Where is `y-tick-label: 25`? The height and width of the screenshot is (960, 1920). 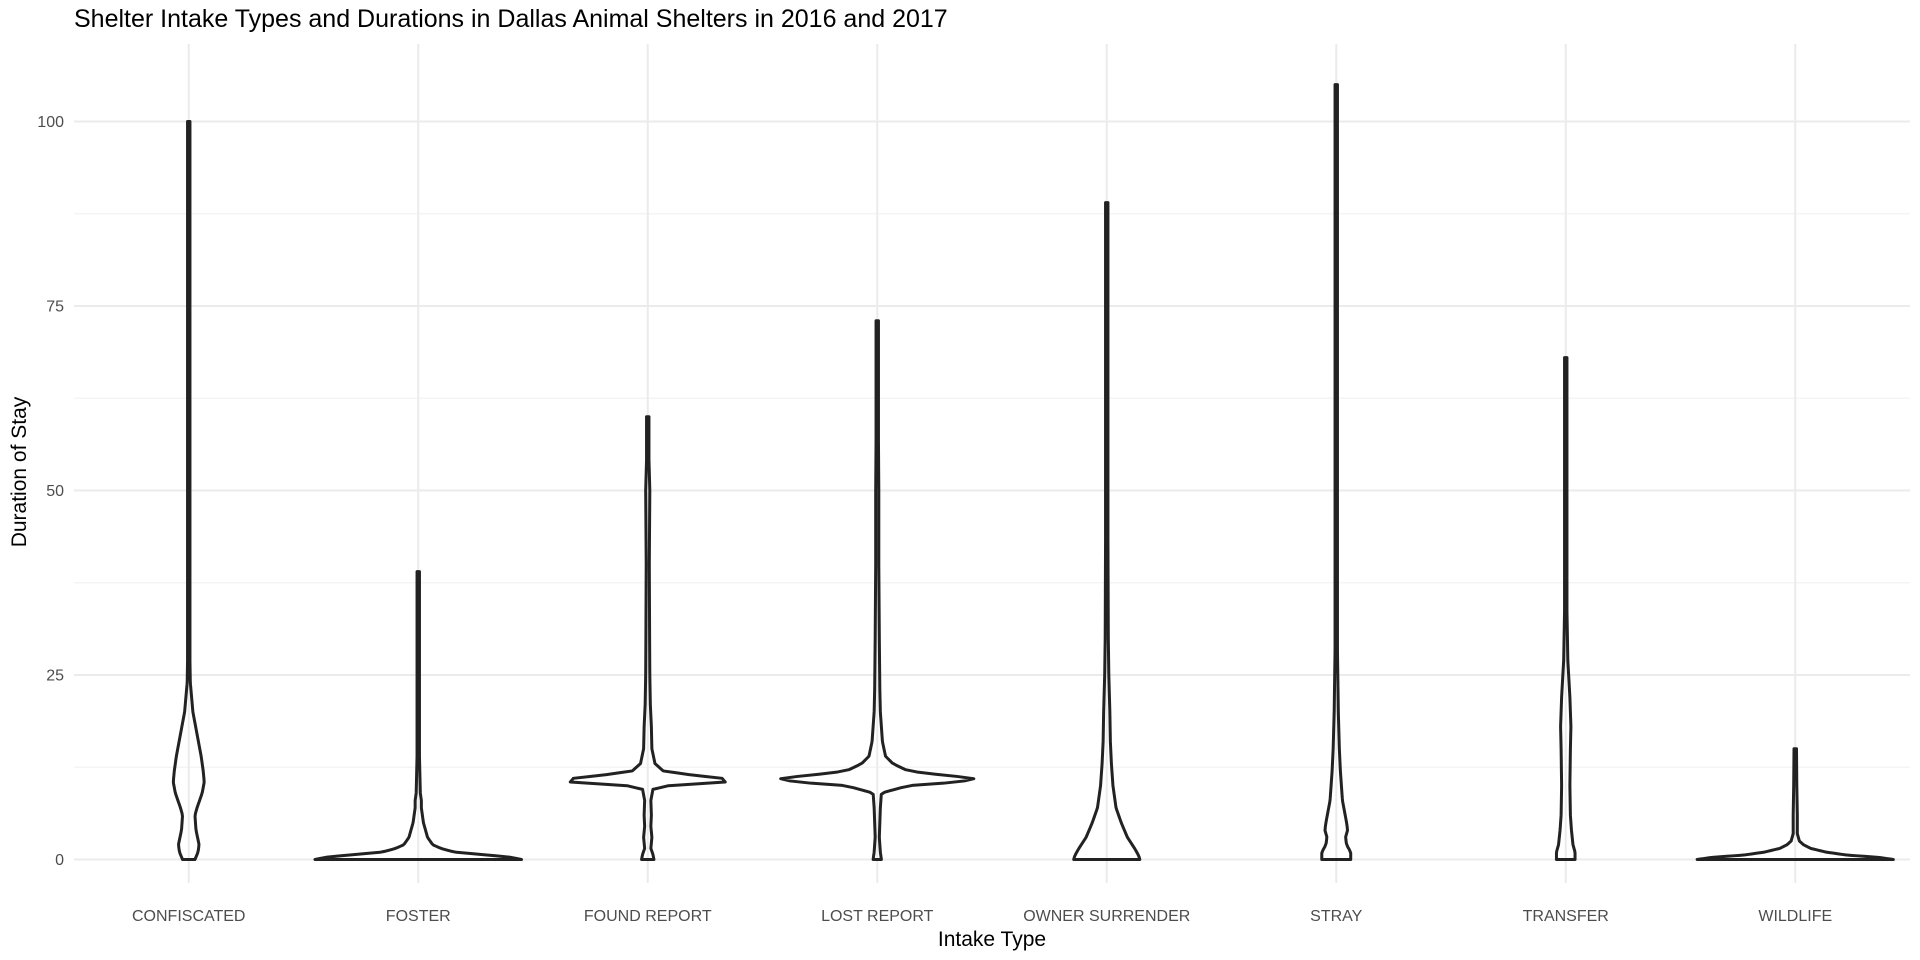 y-tick-label: 25 is located at coordinates (55, 676).